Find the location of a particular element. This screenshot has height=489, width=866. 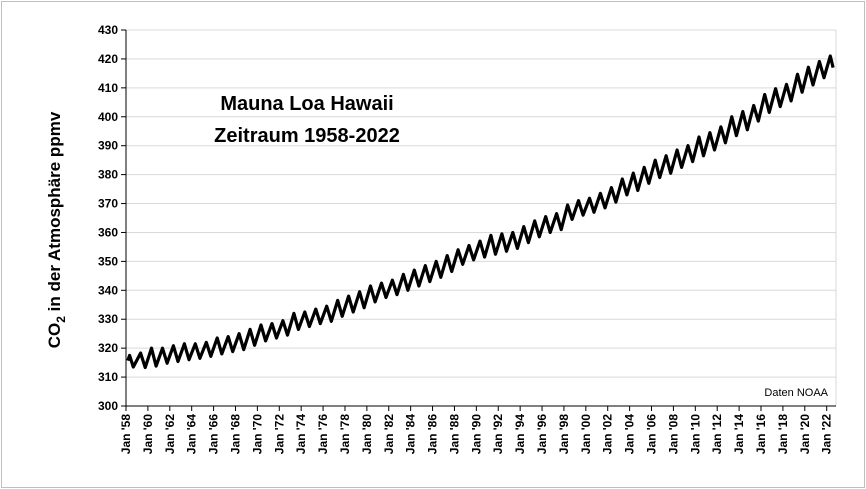

x-tick-label: Jan '06 is located at coordinates (652, 434).